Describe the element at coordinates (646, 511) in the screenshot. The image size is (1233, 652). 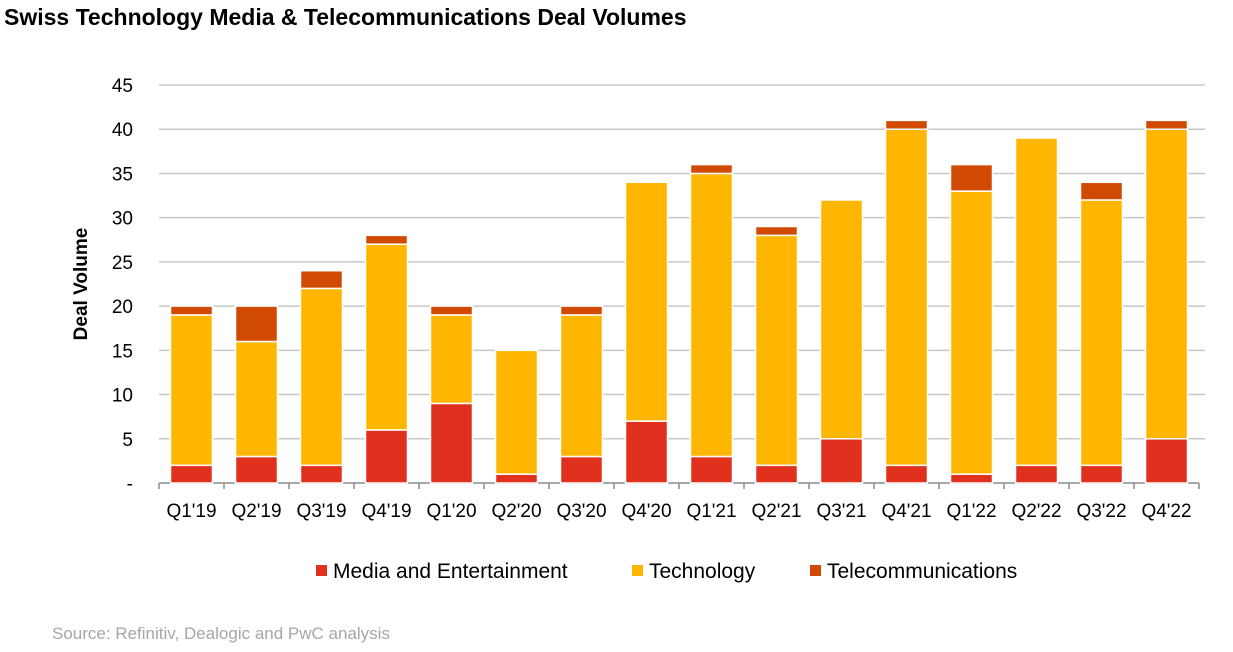
I see `x-tick-label: Q4'20` at that location.